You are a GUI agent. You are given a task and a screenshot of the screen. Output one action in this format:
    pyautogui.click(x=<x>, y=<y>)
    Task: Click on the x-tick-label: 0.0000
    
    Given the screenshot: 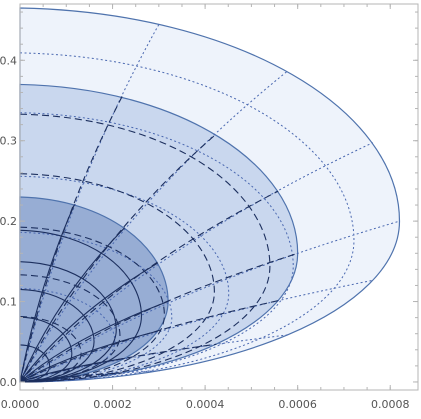 What is the action you would take?
    pyautogui.click(x=20, y=404)
    